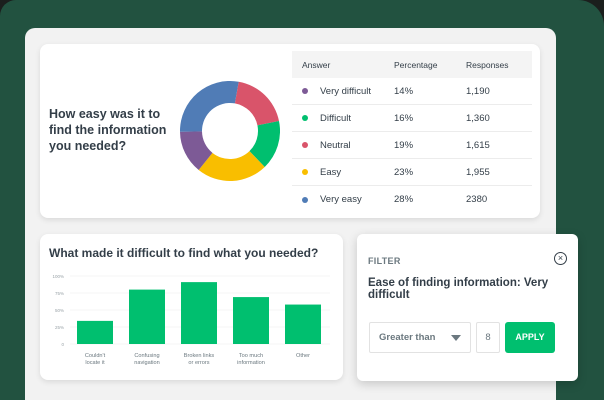 The image size is (604, 400). I want to click on table-row: Very difficult 14% 1,190, so click(412, 91).